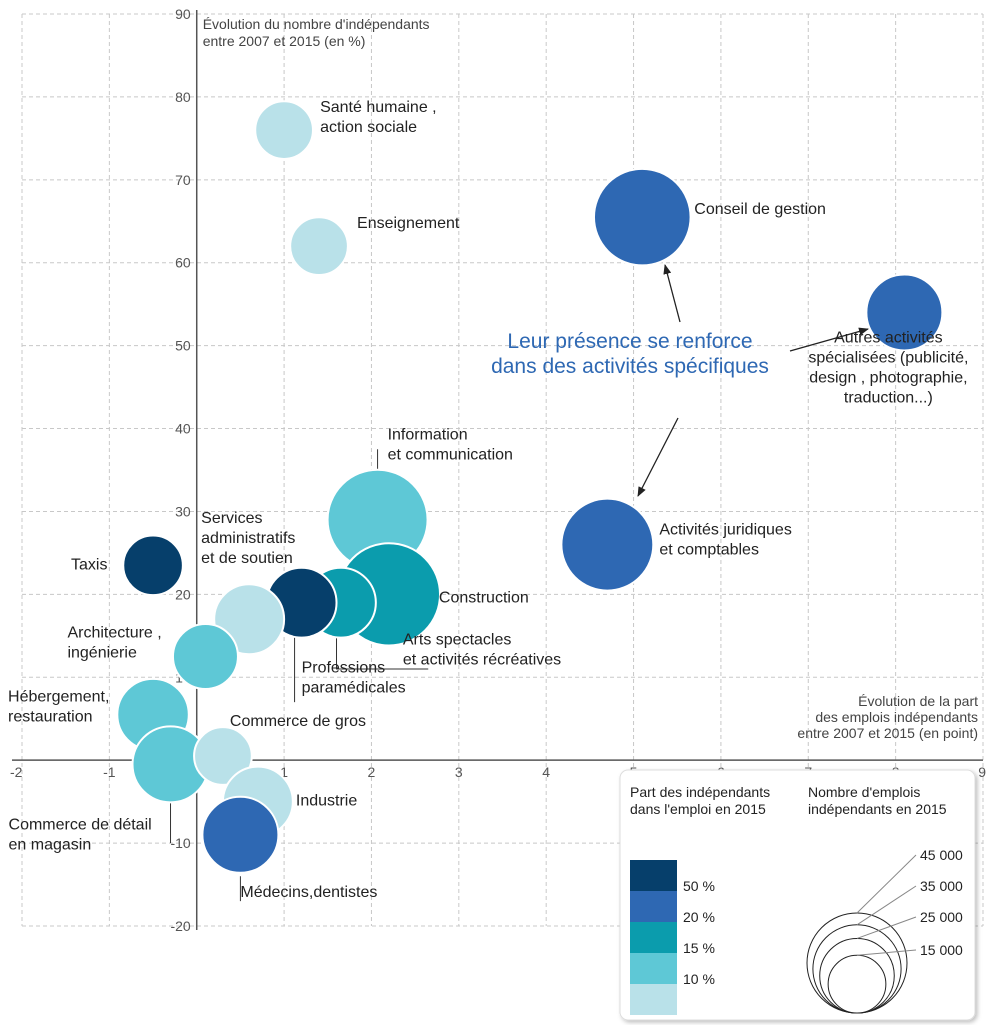  Describe the element at coordinates (205, 657) in the screenshot. I see `bubble-architecture-ingenierie` at that location.